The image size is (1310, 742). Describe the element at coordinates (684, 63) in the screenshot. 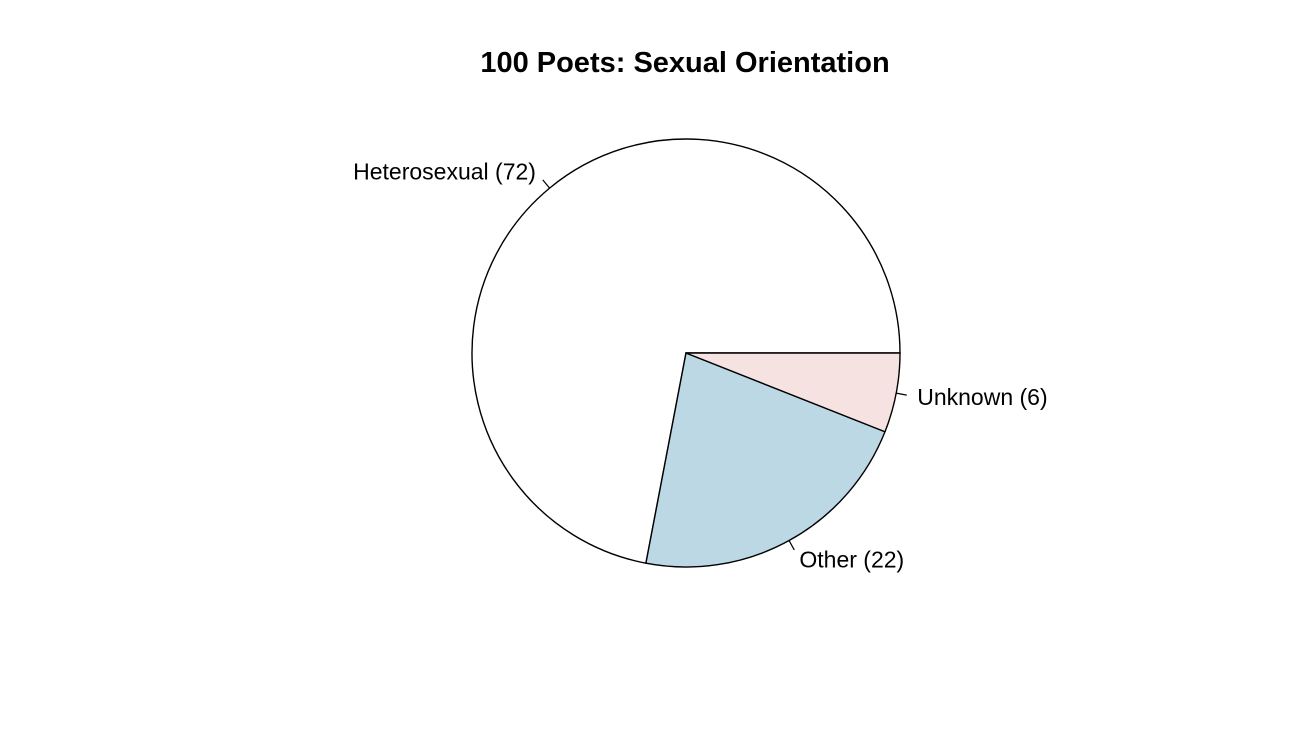

I see `chart-title: 100 Poets: Sexual Orientation` at that location.